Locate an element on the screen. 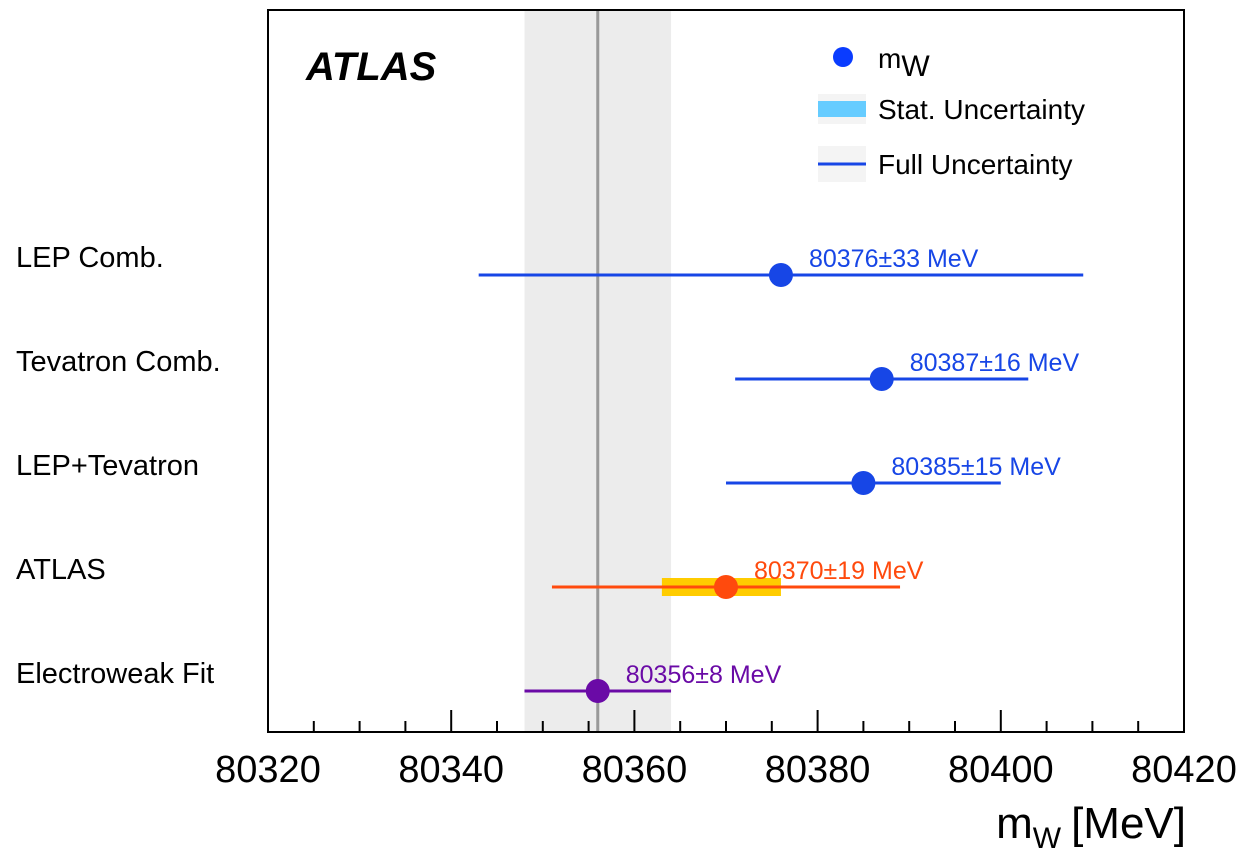 The height and width of the screenshot is (850, 1250). value-label: 80370±19 MeV is located at coordinates (839, 571).